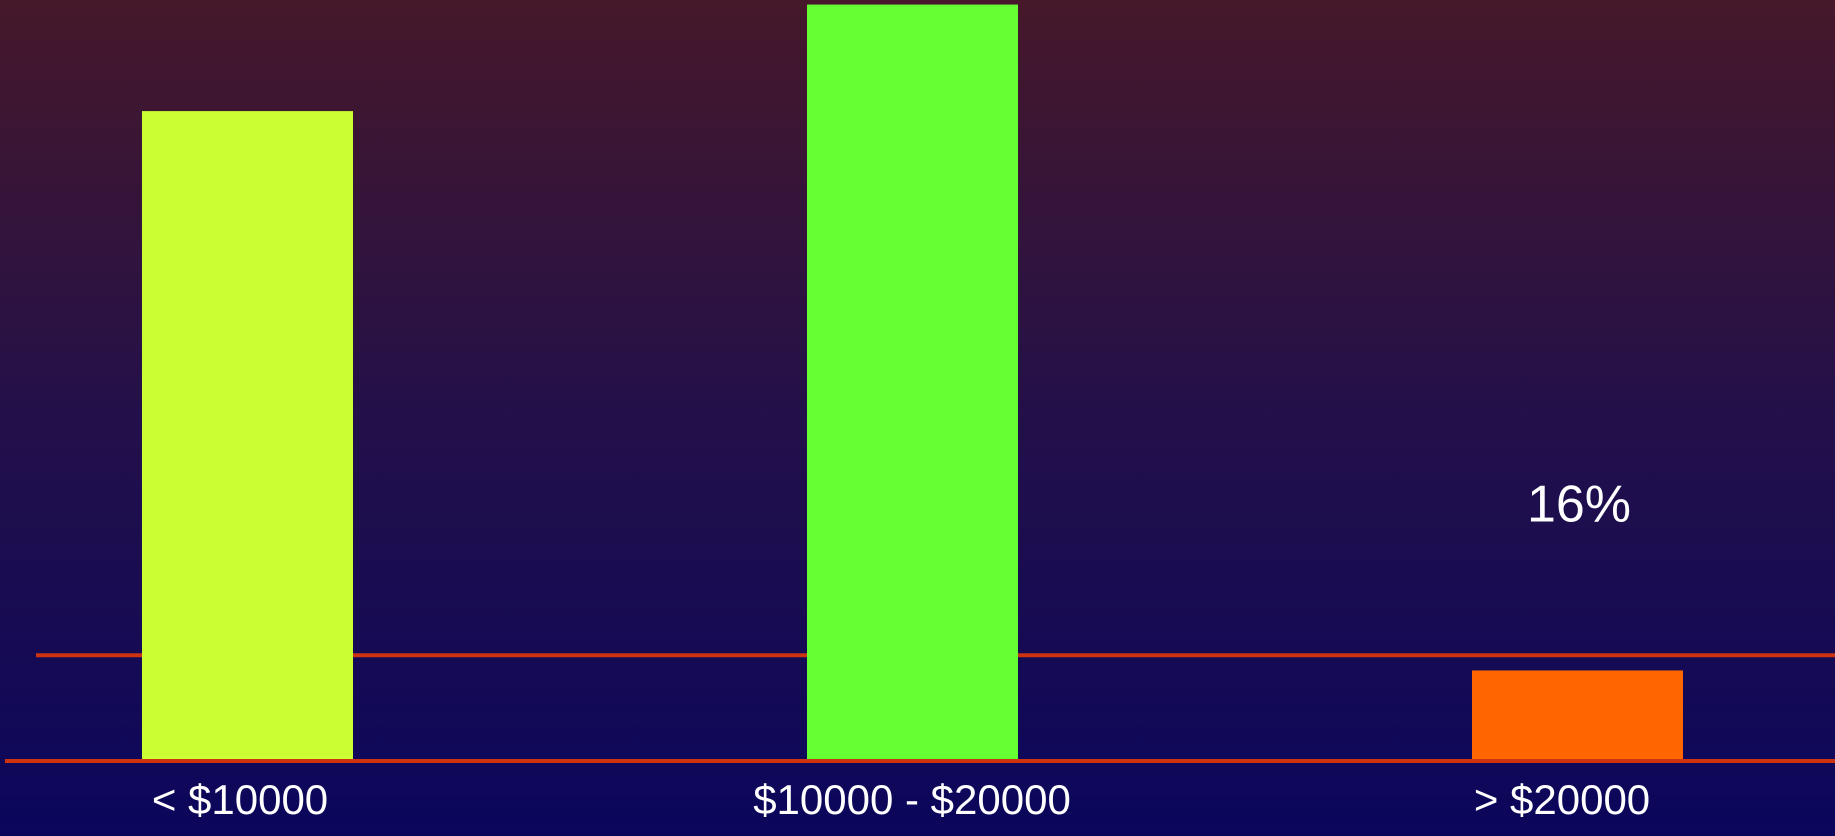  Describe the element at coordinates (912, 799) in the screenshot. I see `x-tick-label: $10000 - $20000` at that location.